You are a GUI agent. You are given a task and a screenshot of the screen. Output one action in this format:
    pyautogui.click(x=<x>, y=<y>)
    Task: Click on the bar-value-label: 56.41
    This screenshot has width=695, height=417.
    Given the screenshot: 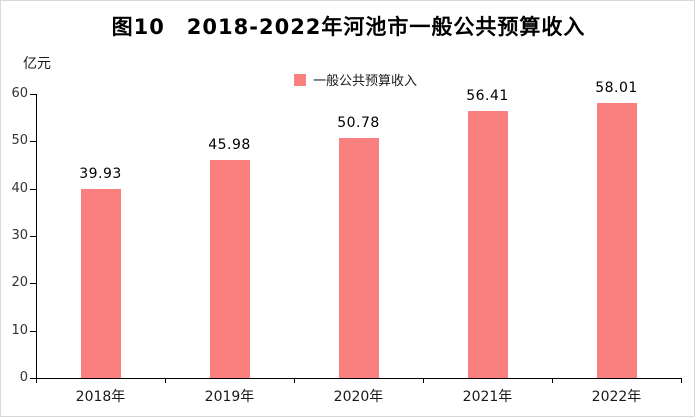 What is the action you would take?
    pyautogui.click(x=487, y=95)
    